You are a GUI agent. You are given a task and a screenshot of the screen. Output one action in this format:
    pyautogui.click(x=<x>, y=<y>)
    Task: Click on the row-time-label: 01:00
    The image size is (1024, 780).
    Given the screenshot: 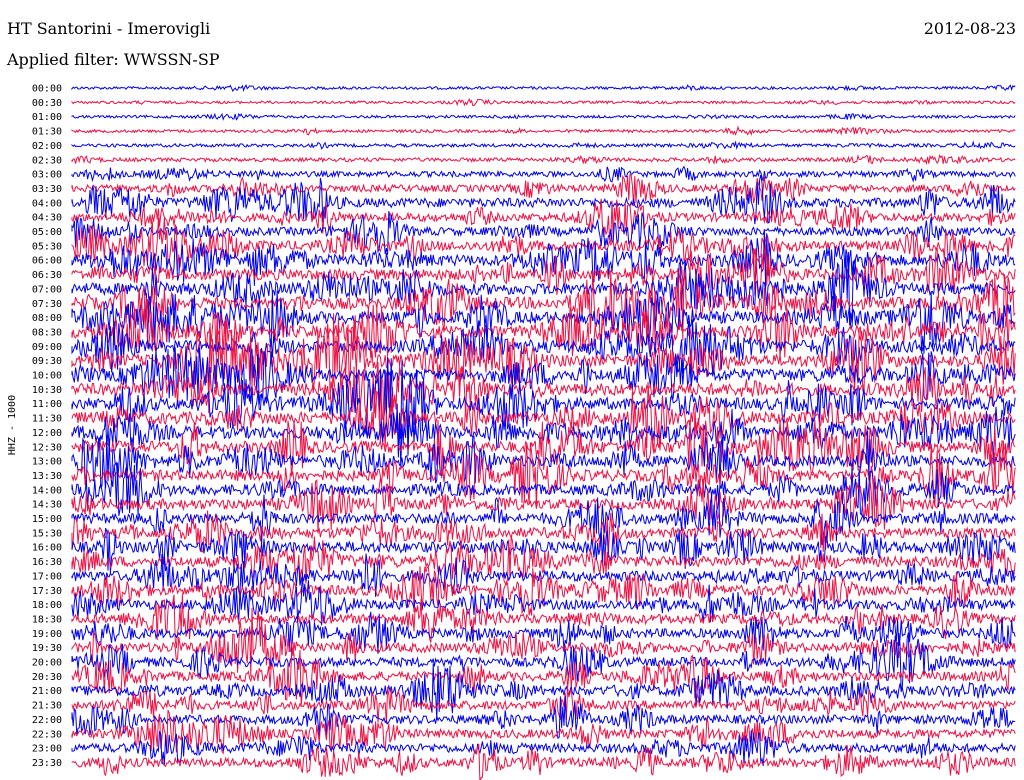 What is the action you would take?
    pyautogui.click(x=47, y=117)
    